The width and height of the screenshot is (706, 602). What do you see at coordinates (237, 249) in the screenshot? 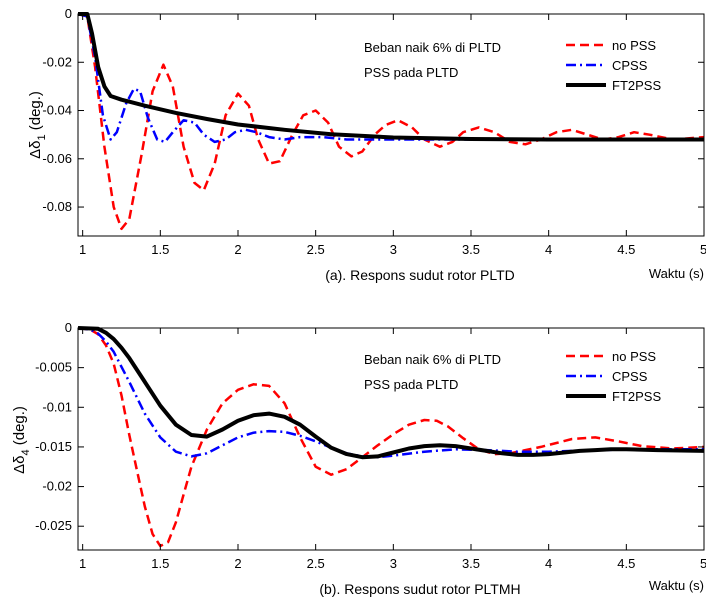
I see `chart-a-x-tick-label: 2` at bounding box center [237, 249].